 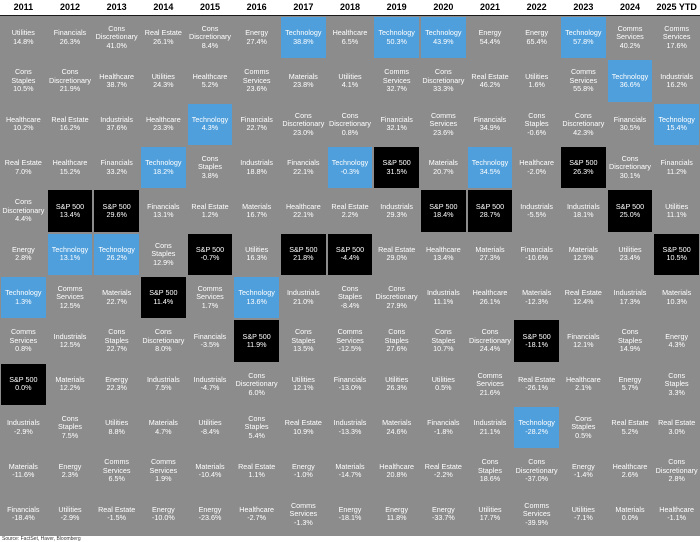 I want to click on sector-return: 14.9%, so click(x=630, y=349).